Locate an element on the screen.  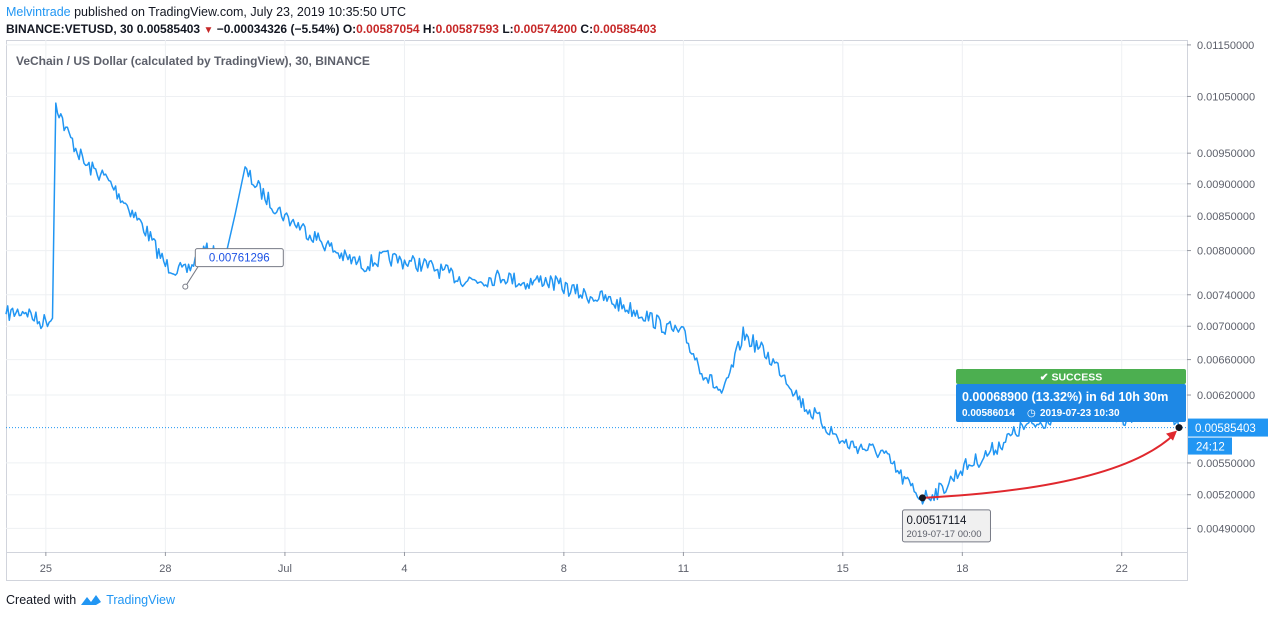
low-note-box is located at coordinates (946, 526).